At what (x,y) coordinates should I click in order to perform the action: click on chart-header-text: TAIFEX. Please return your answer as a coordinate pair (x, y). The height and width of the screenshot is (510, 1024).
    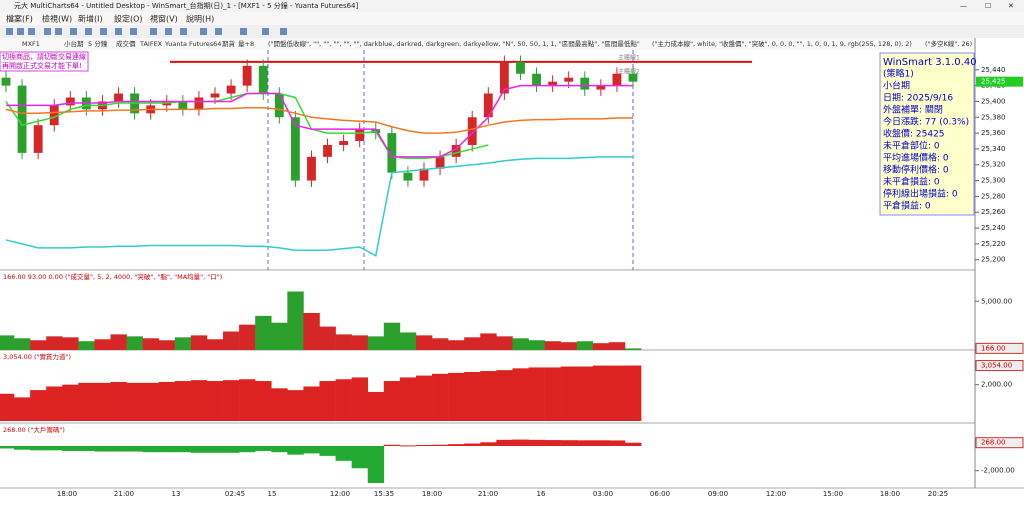
    Looking at the image, I should click on (151, 44).